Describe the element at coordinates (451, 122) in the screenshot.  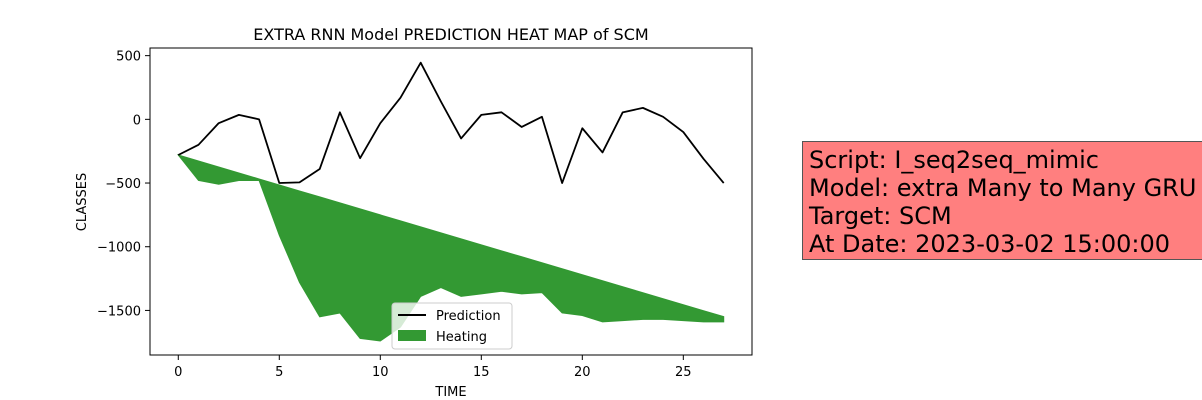
I see `prediction-line` at that location.